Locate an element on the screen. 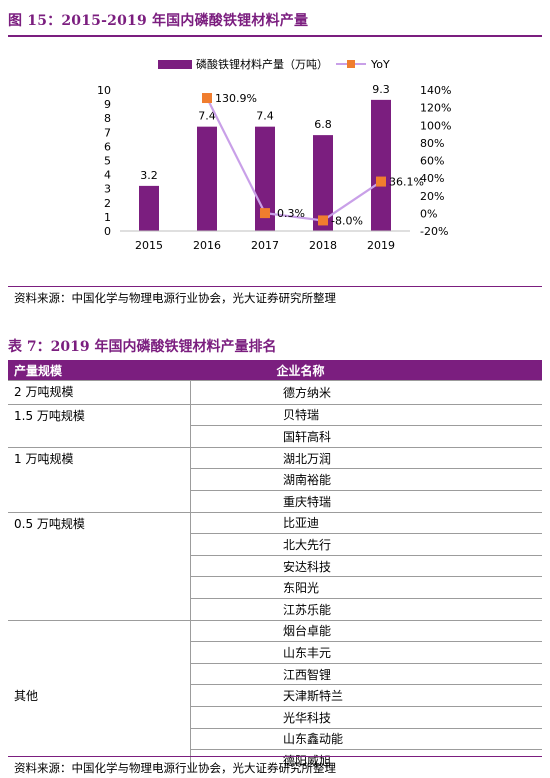  company-cell: 湖南裕能 is located at coordinates (366, 479).